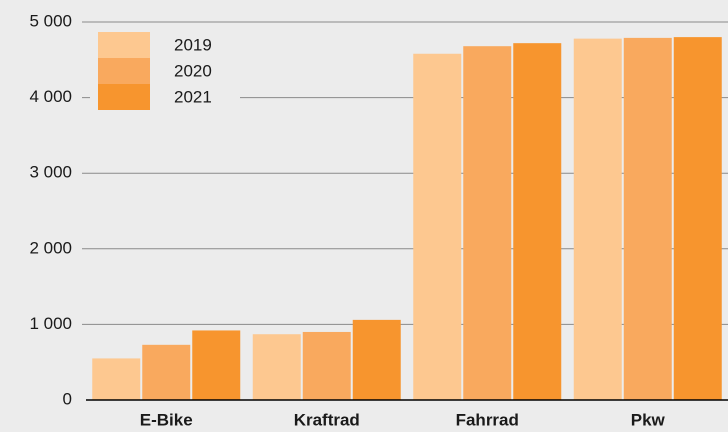  Describe the element at coordinates (193, 96) in the screenshot. I see `legend-label: 2021` at that location.